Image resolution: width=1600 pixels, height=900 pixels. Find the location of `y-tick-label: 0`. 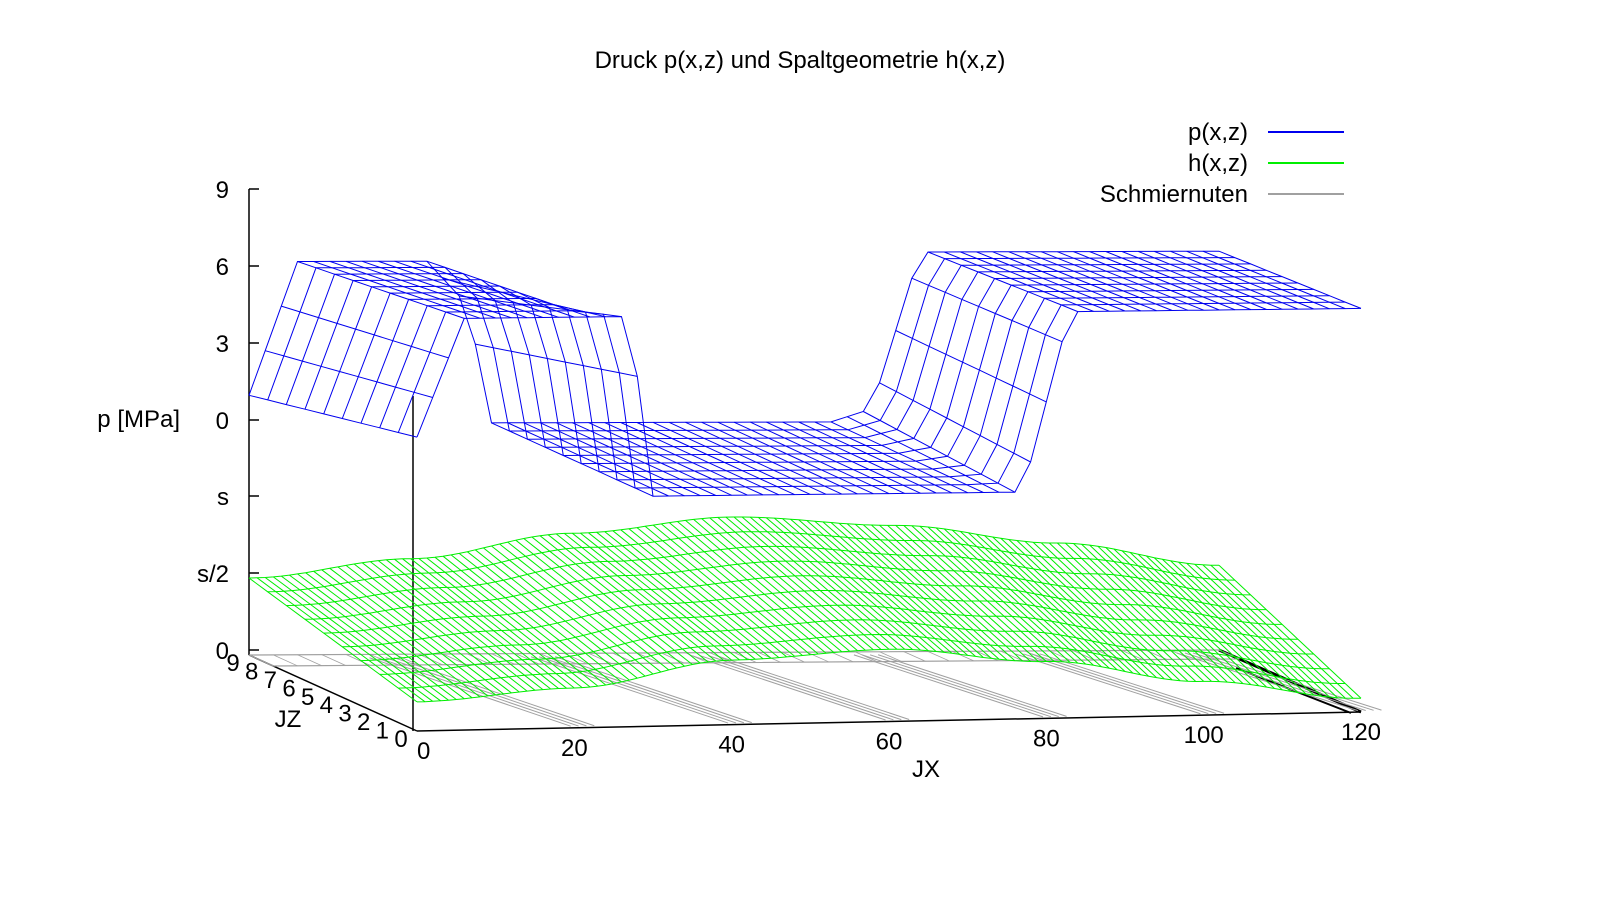

y-tick-label: 0 is located at coordinates (222, 651).